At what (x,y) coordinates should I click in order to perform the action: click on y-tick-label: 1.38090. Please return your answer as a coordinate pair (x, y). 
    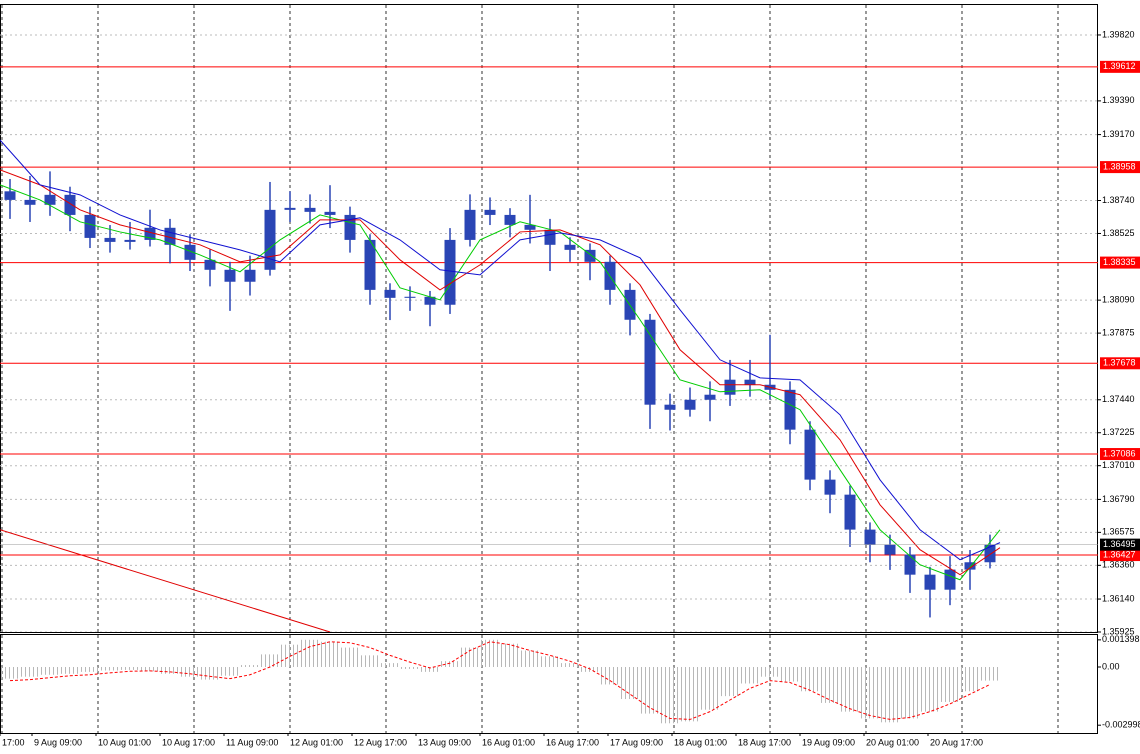
    Looking at the image, I should click on (1118, 300).